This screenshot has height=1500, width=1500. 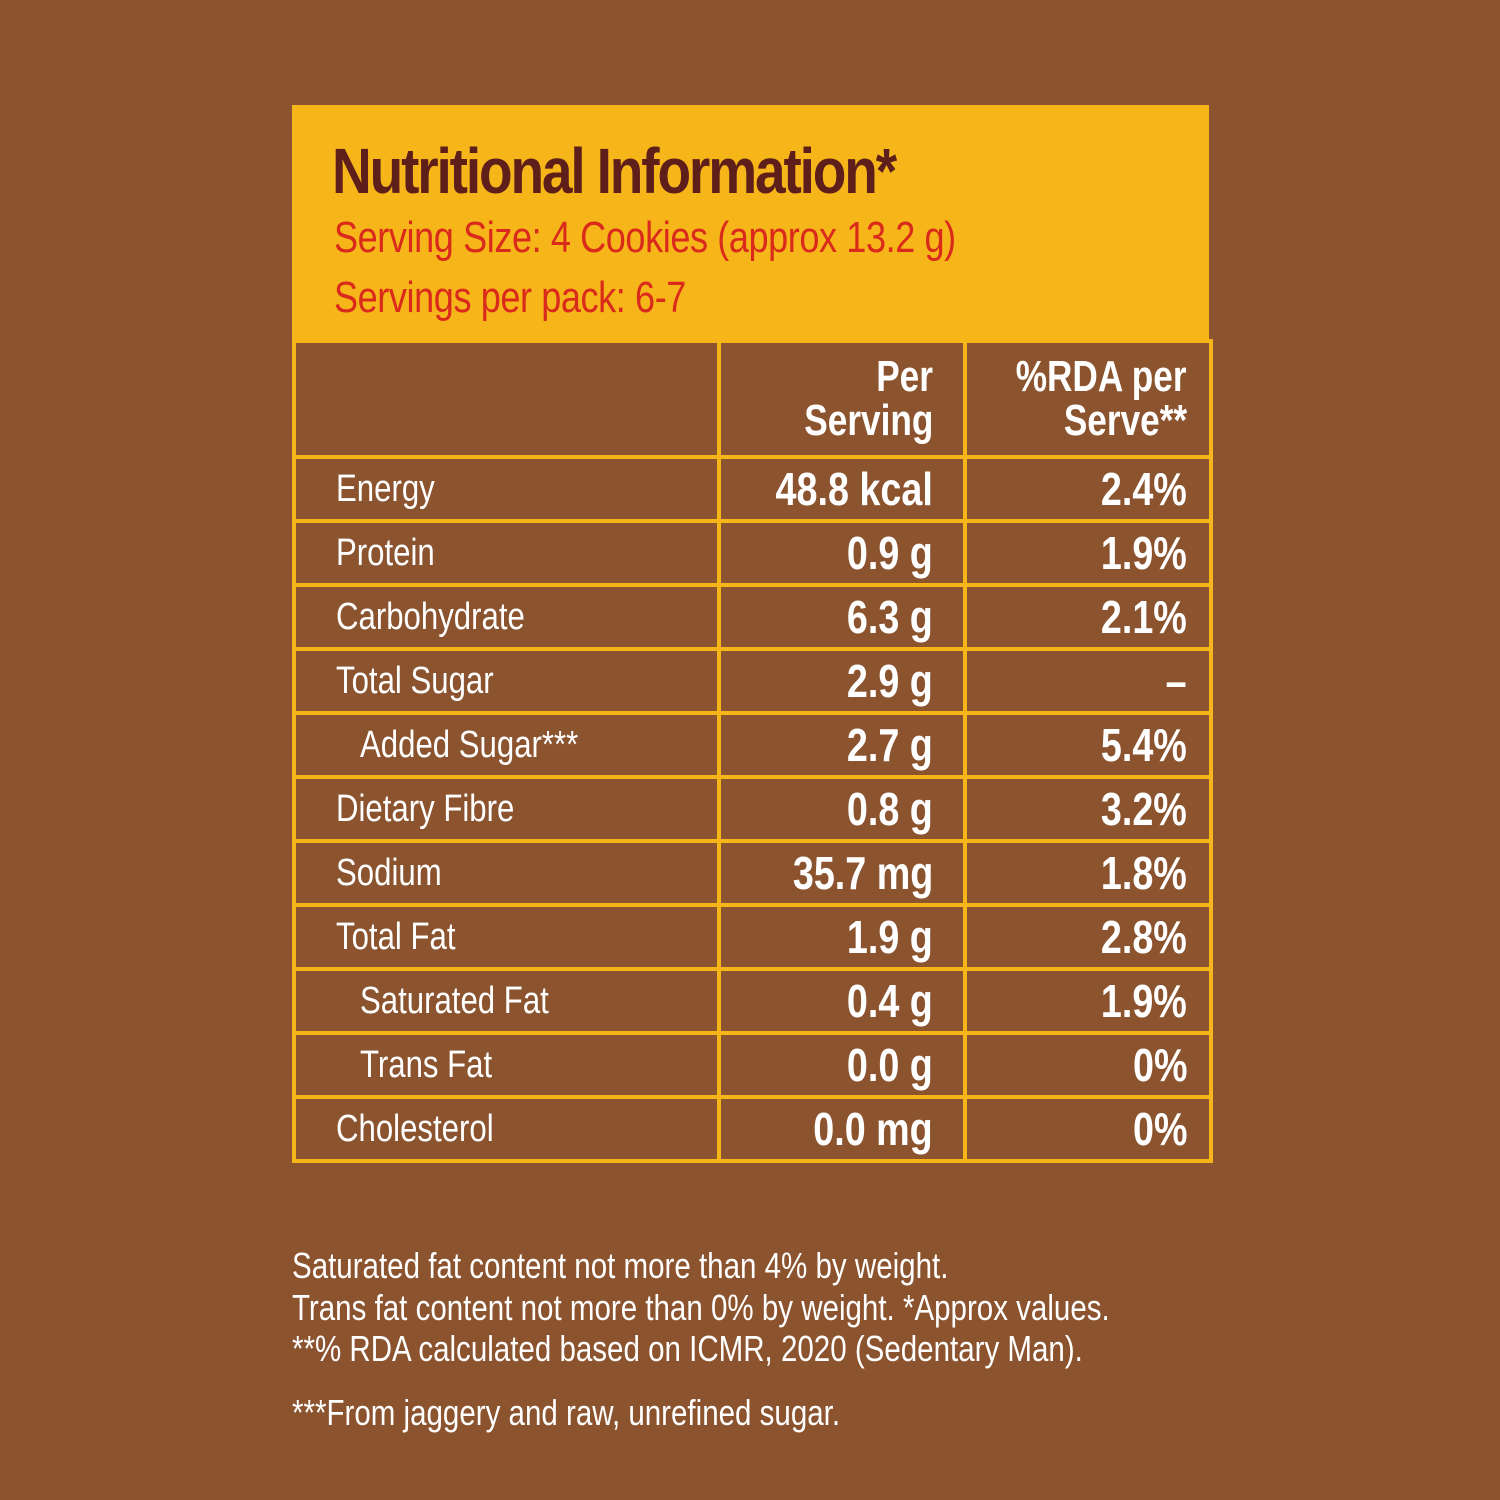 I want to click on header-rda: %RDA per Serve**, so click(x=1088, y=399).